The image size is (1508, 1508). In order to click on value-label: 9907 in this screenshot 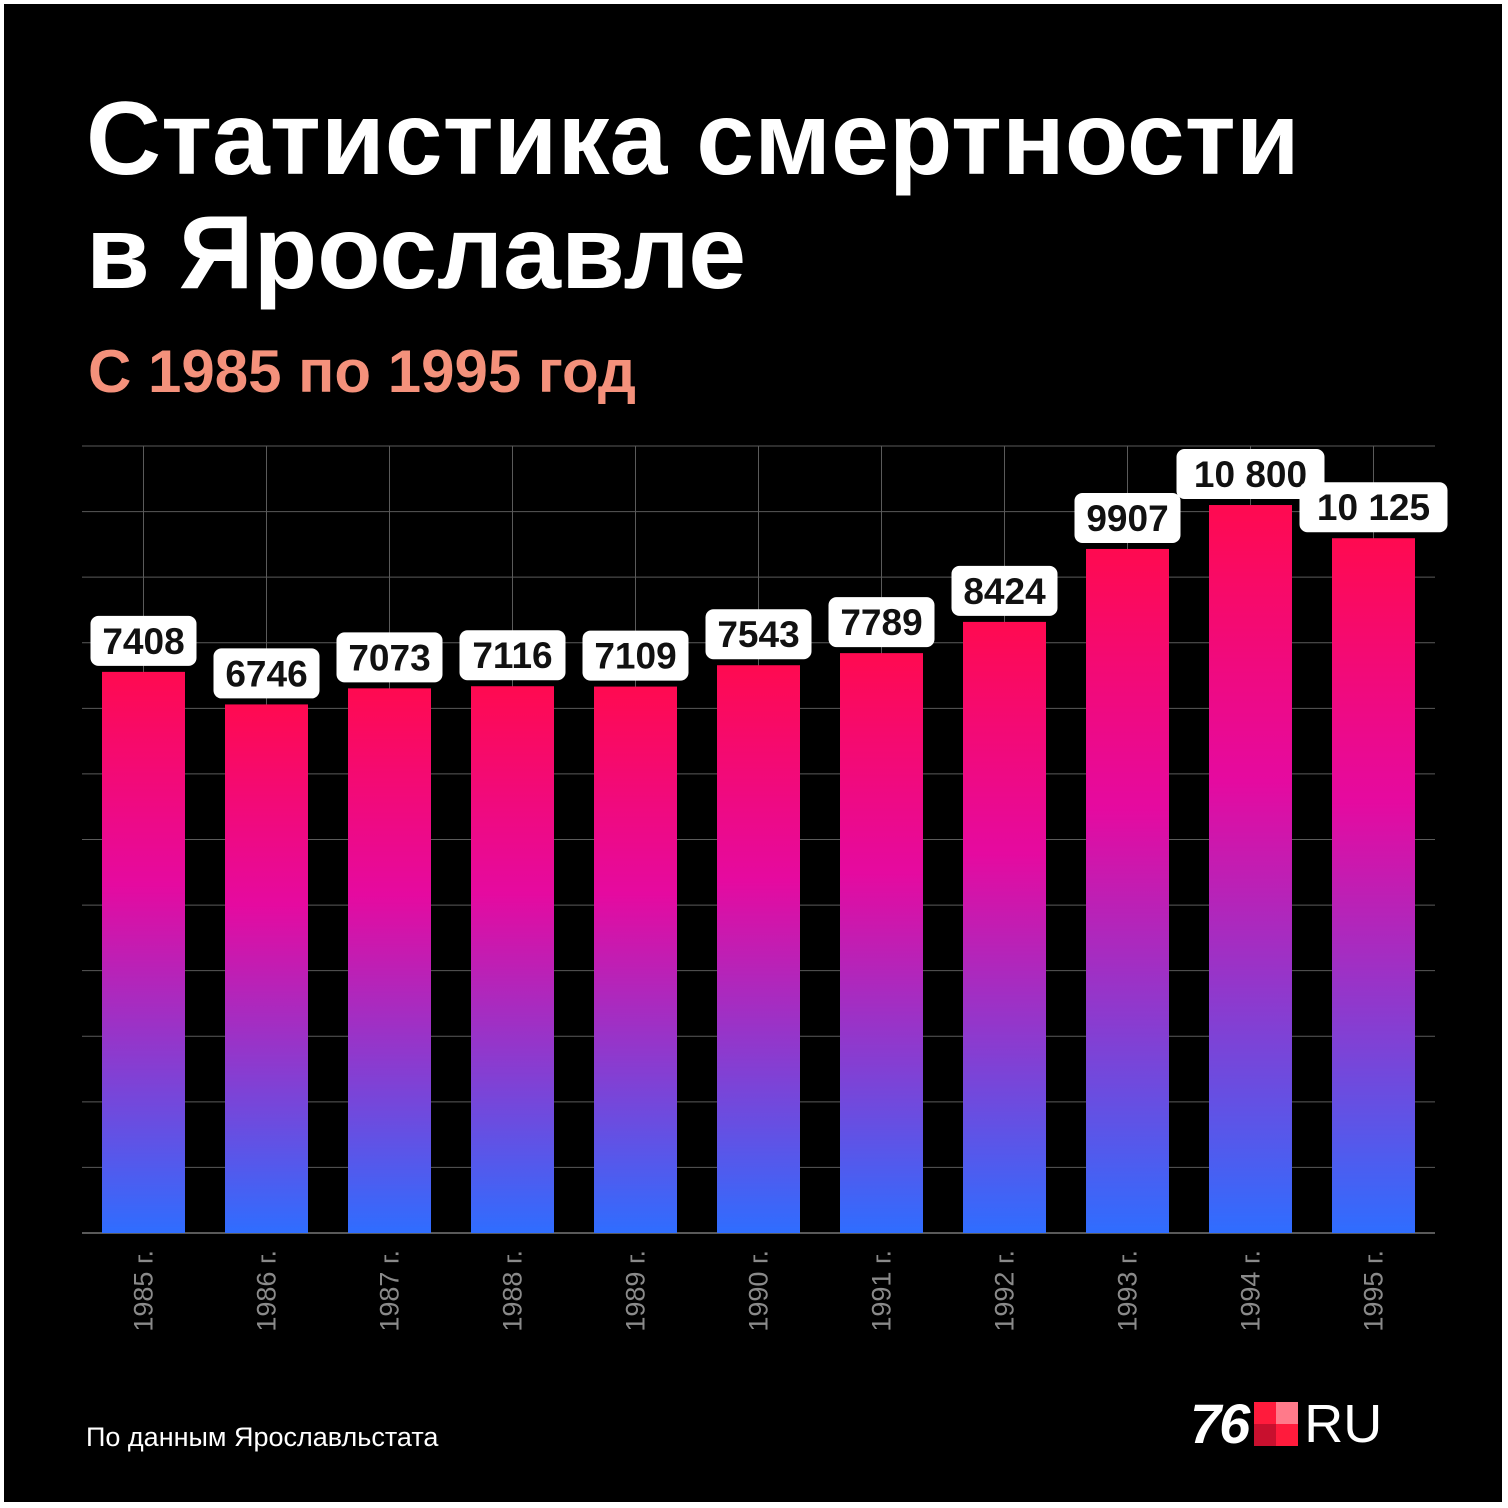, I will do `click(1127, 518)`.